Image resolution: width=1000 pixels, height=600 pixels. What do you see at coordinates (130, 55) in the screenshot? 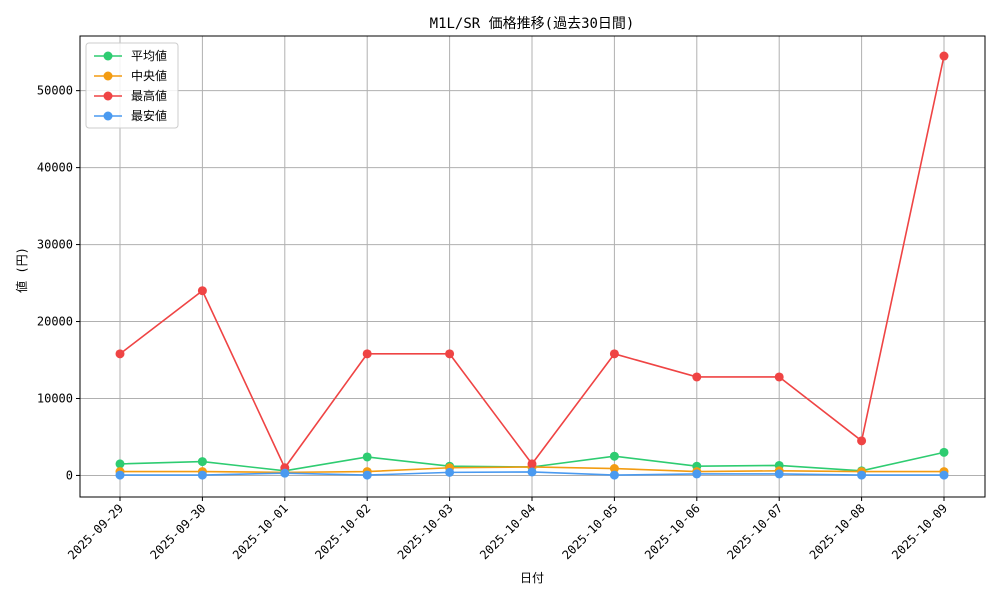
I see `legend-item: 平均値` at bounding box center [130, 55].